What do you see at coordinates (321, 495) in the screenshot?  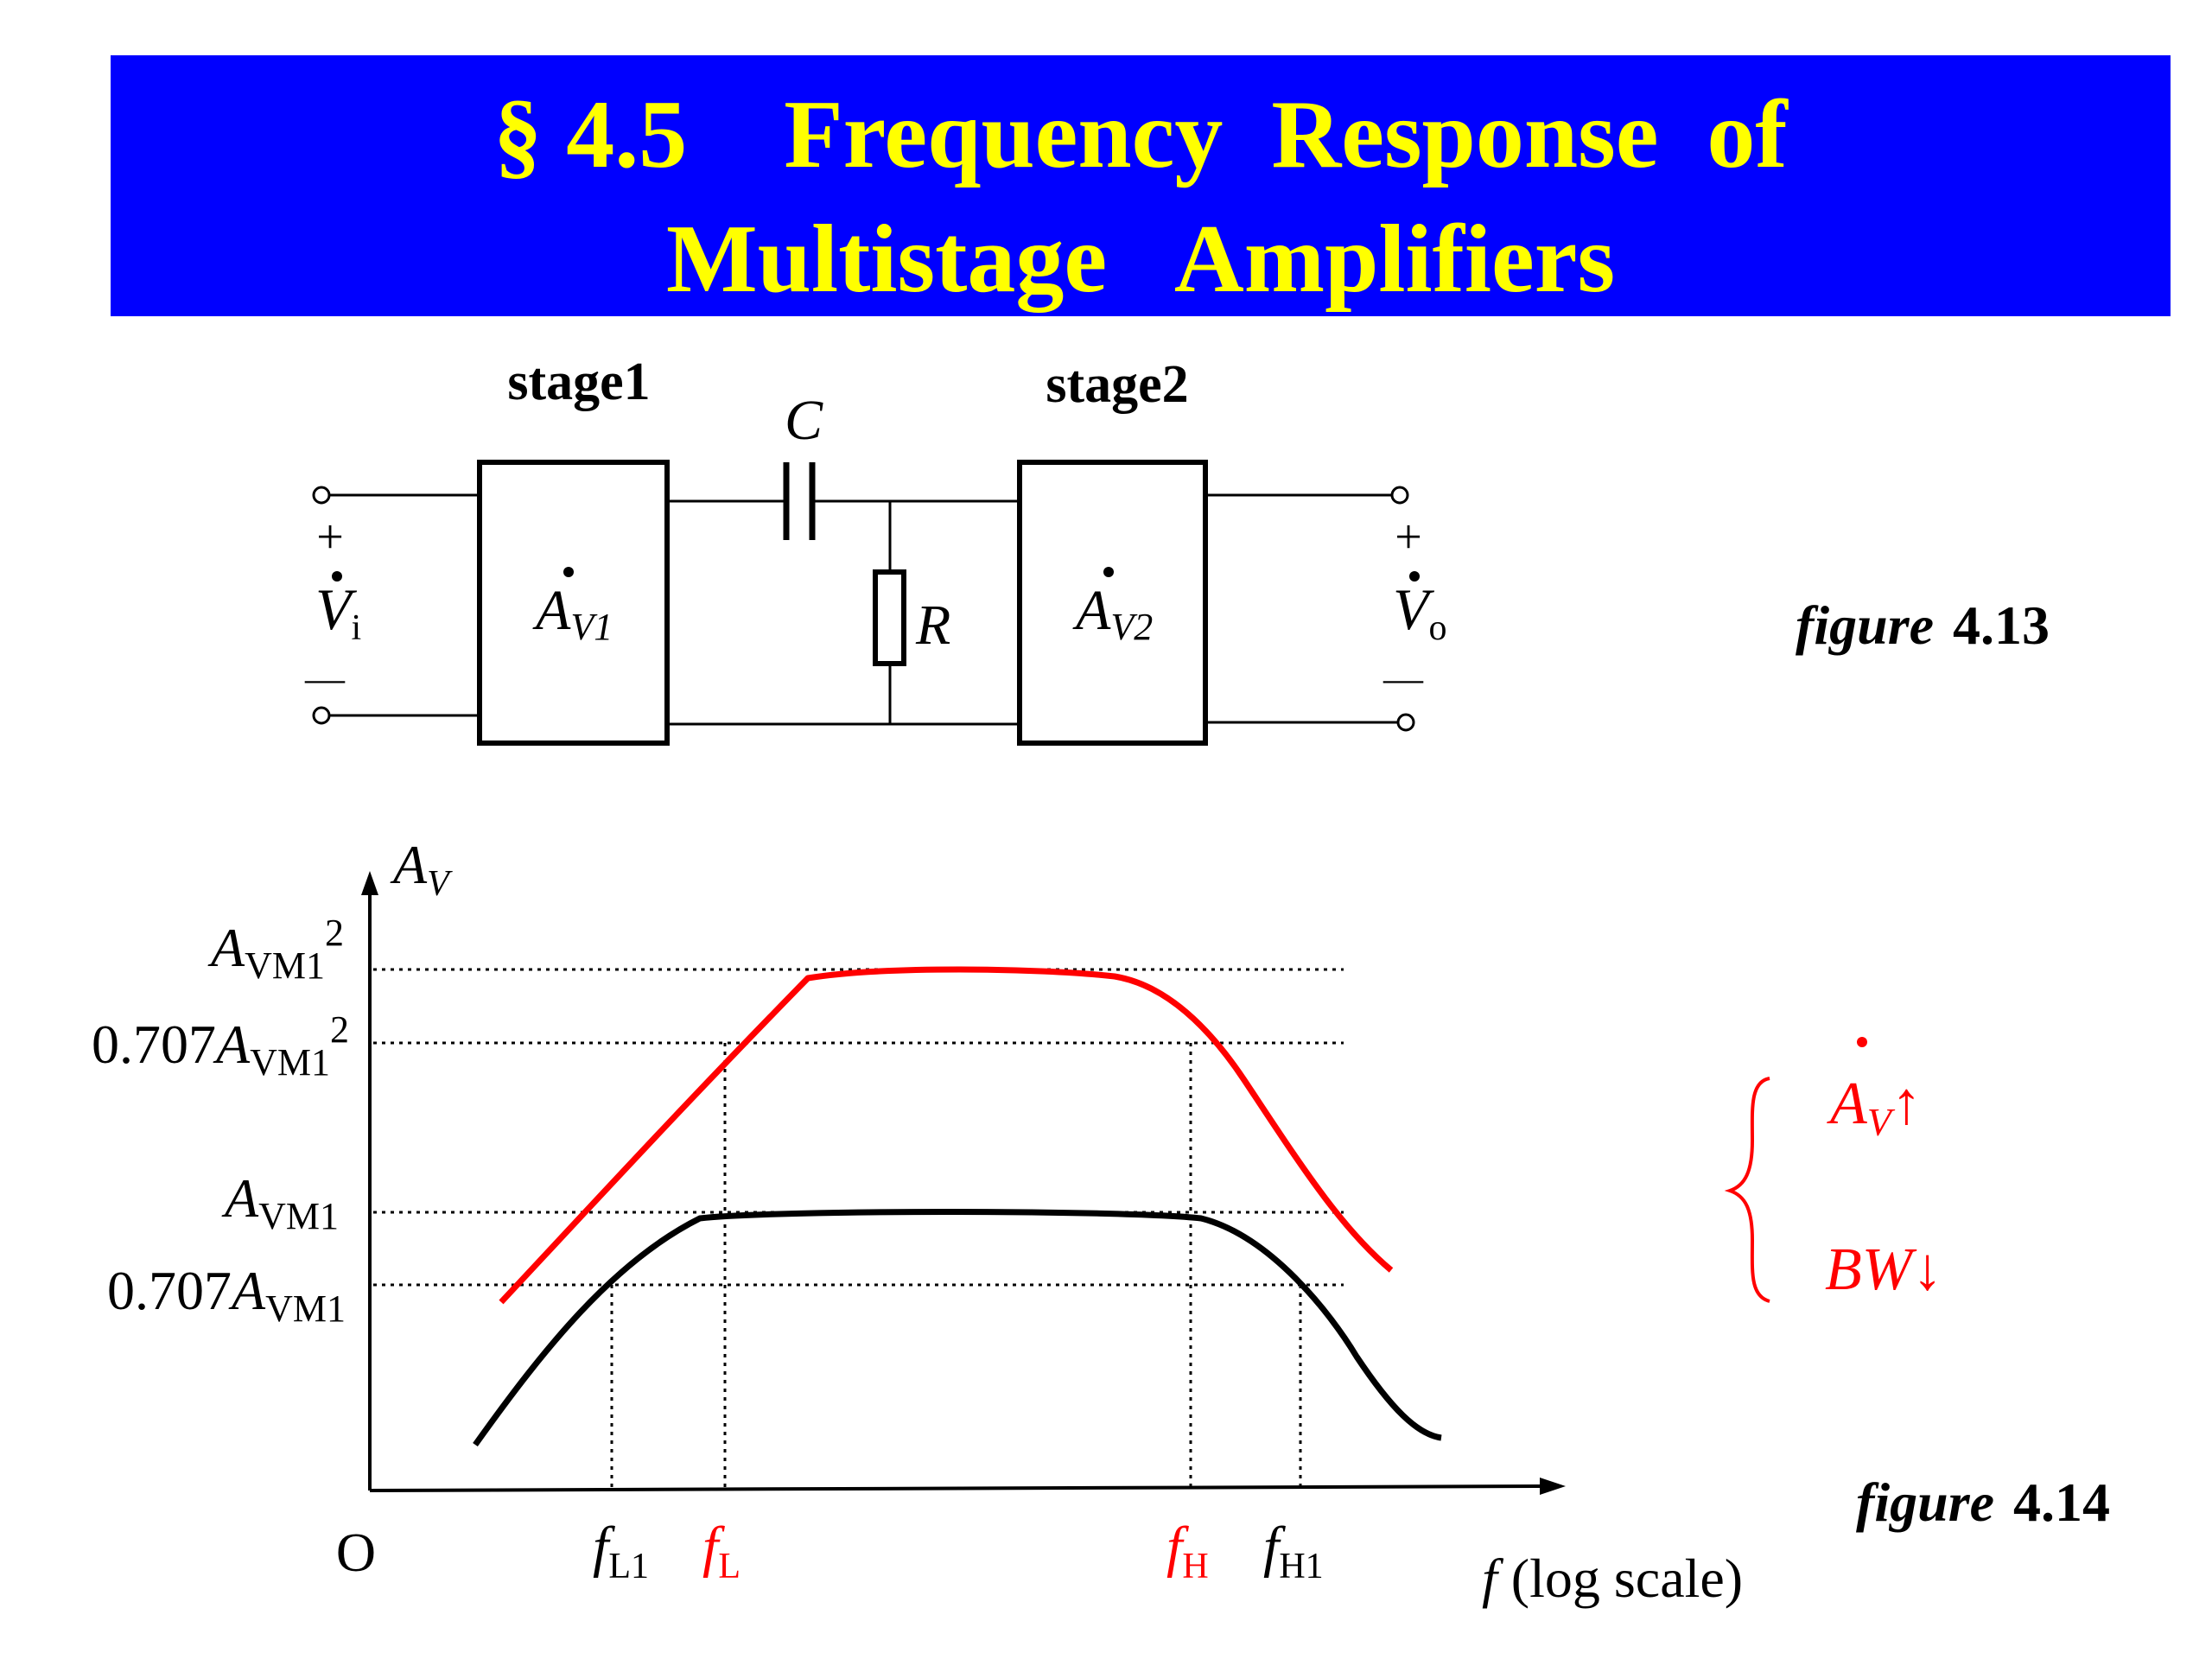 I see `input-terminal-top` at bounding box center [321, 495].